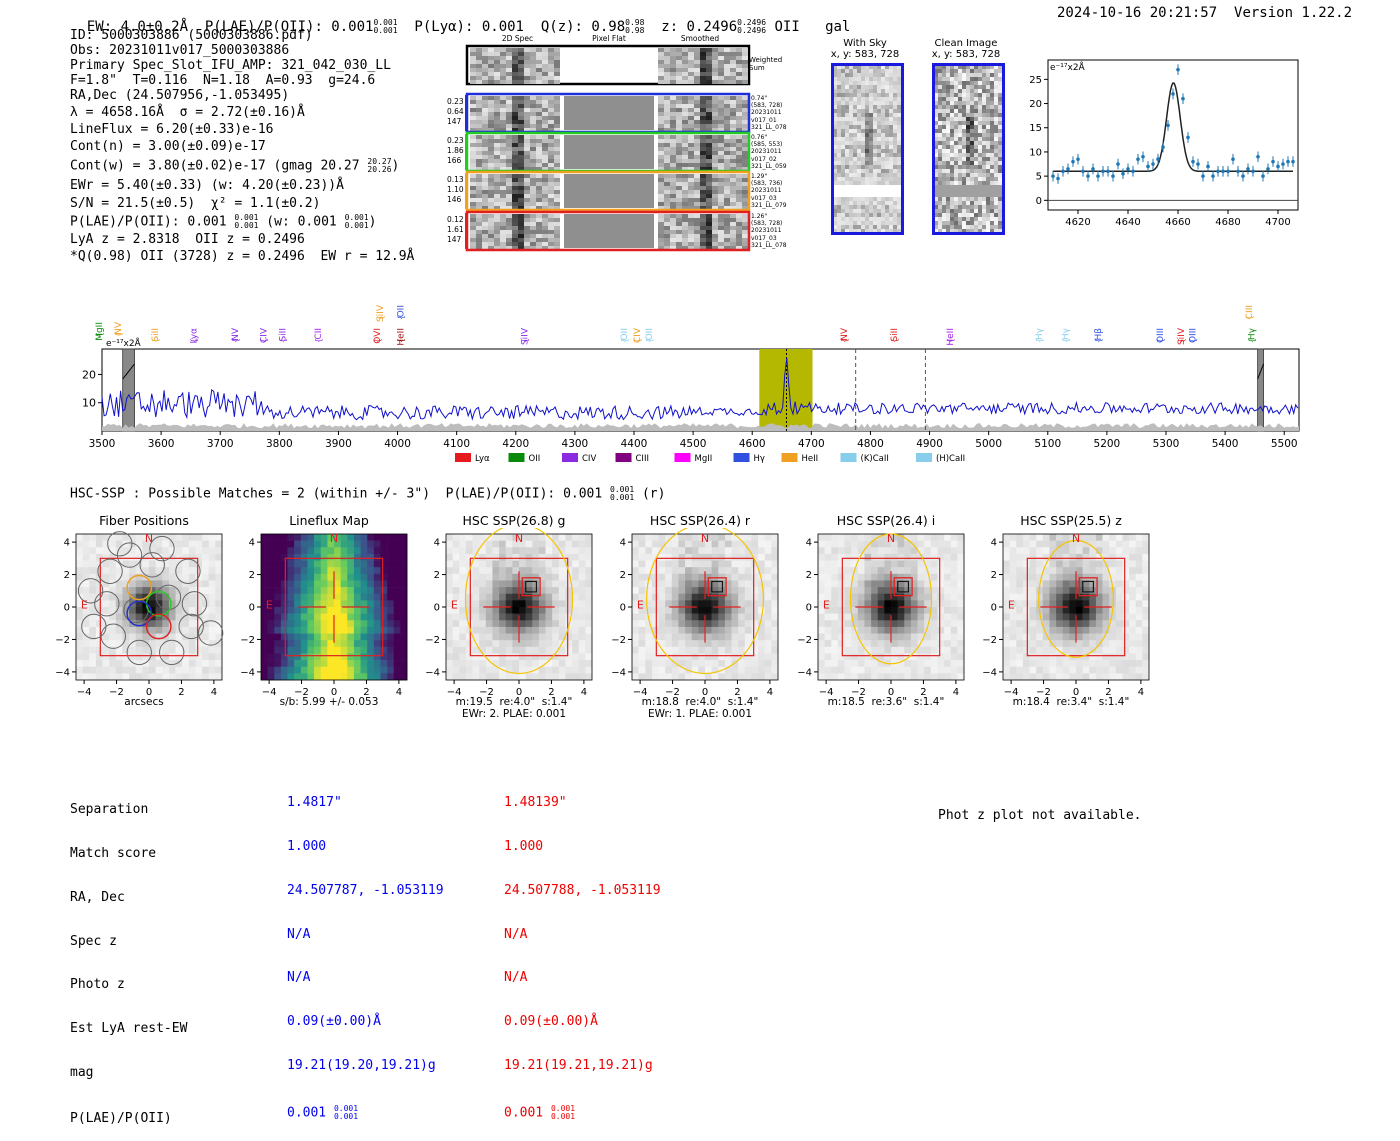 This screenshot has width=1400, height=1141. I want to click on zoom-ytick-label: 5, so click(1039, 177).